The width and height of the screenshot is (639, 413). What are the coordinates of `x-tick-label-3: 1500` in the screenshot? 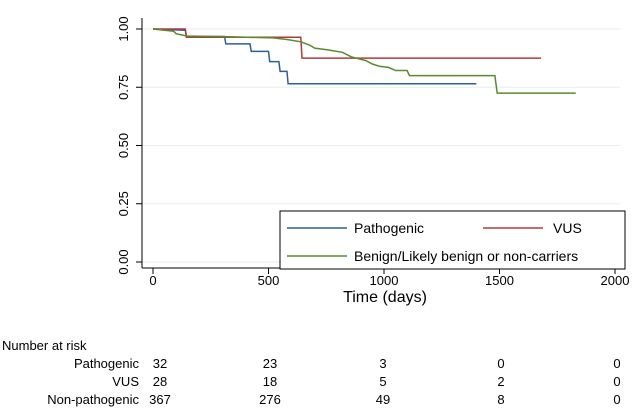 It's located at (499, 280).